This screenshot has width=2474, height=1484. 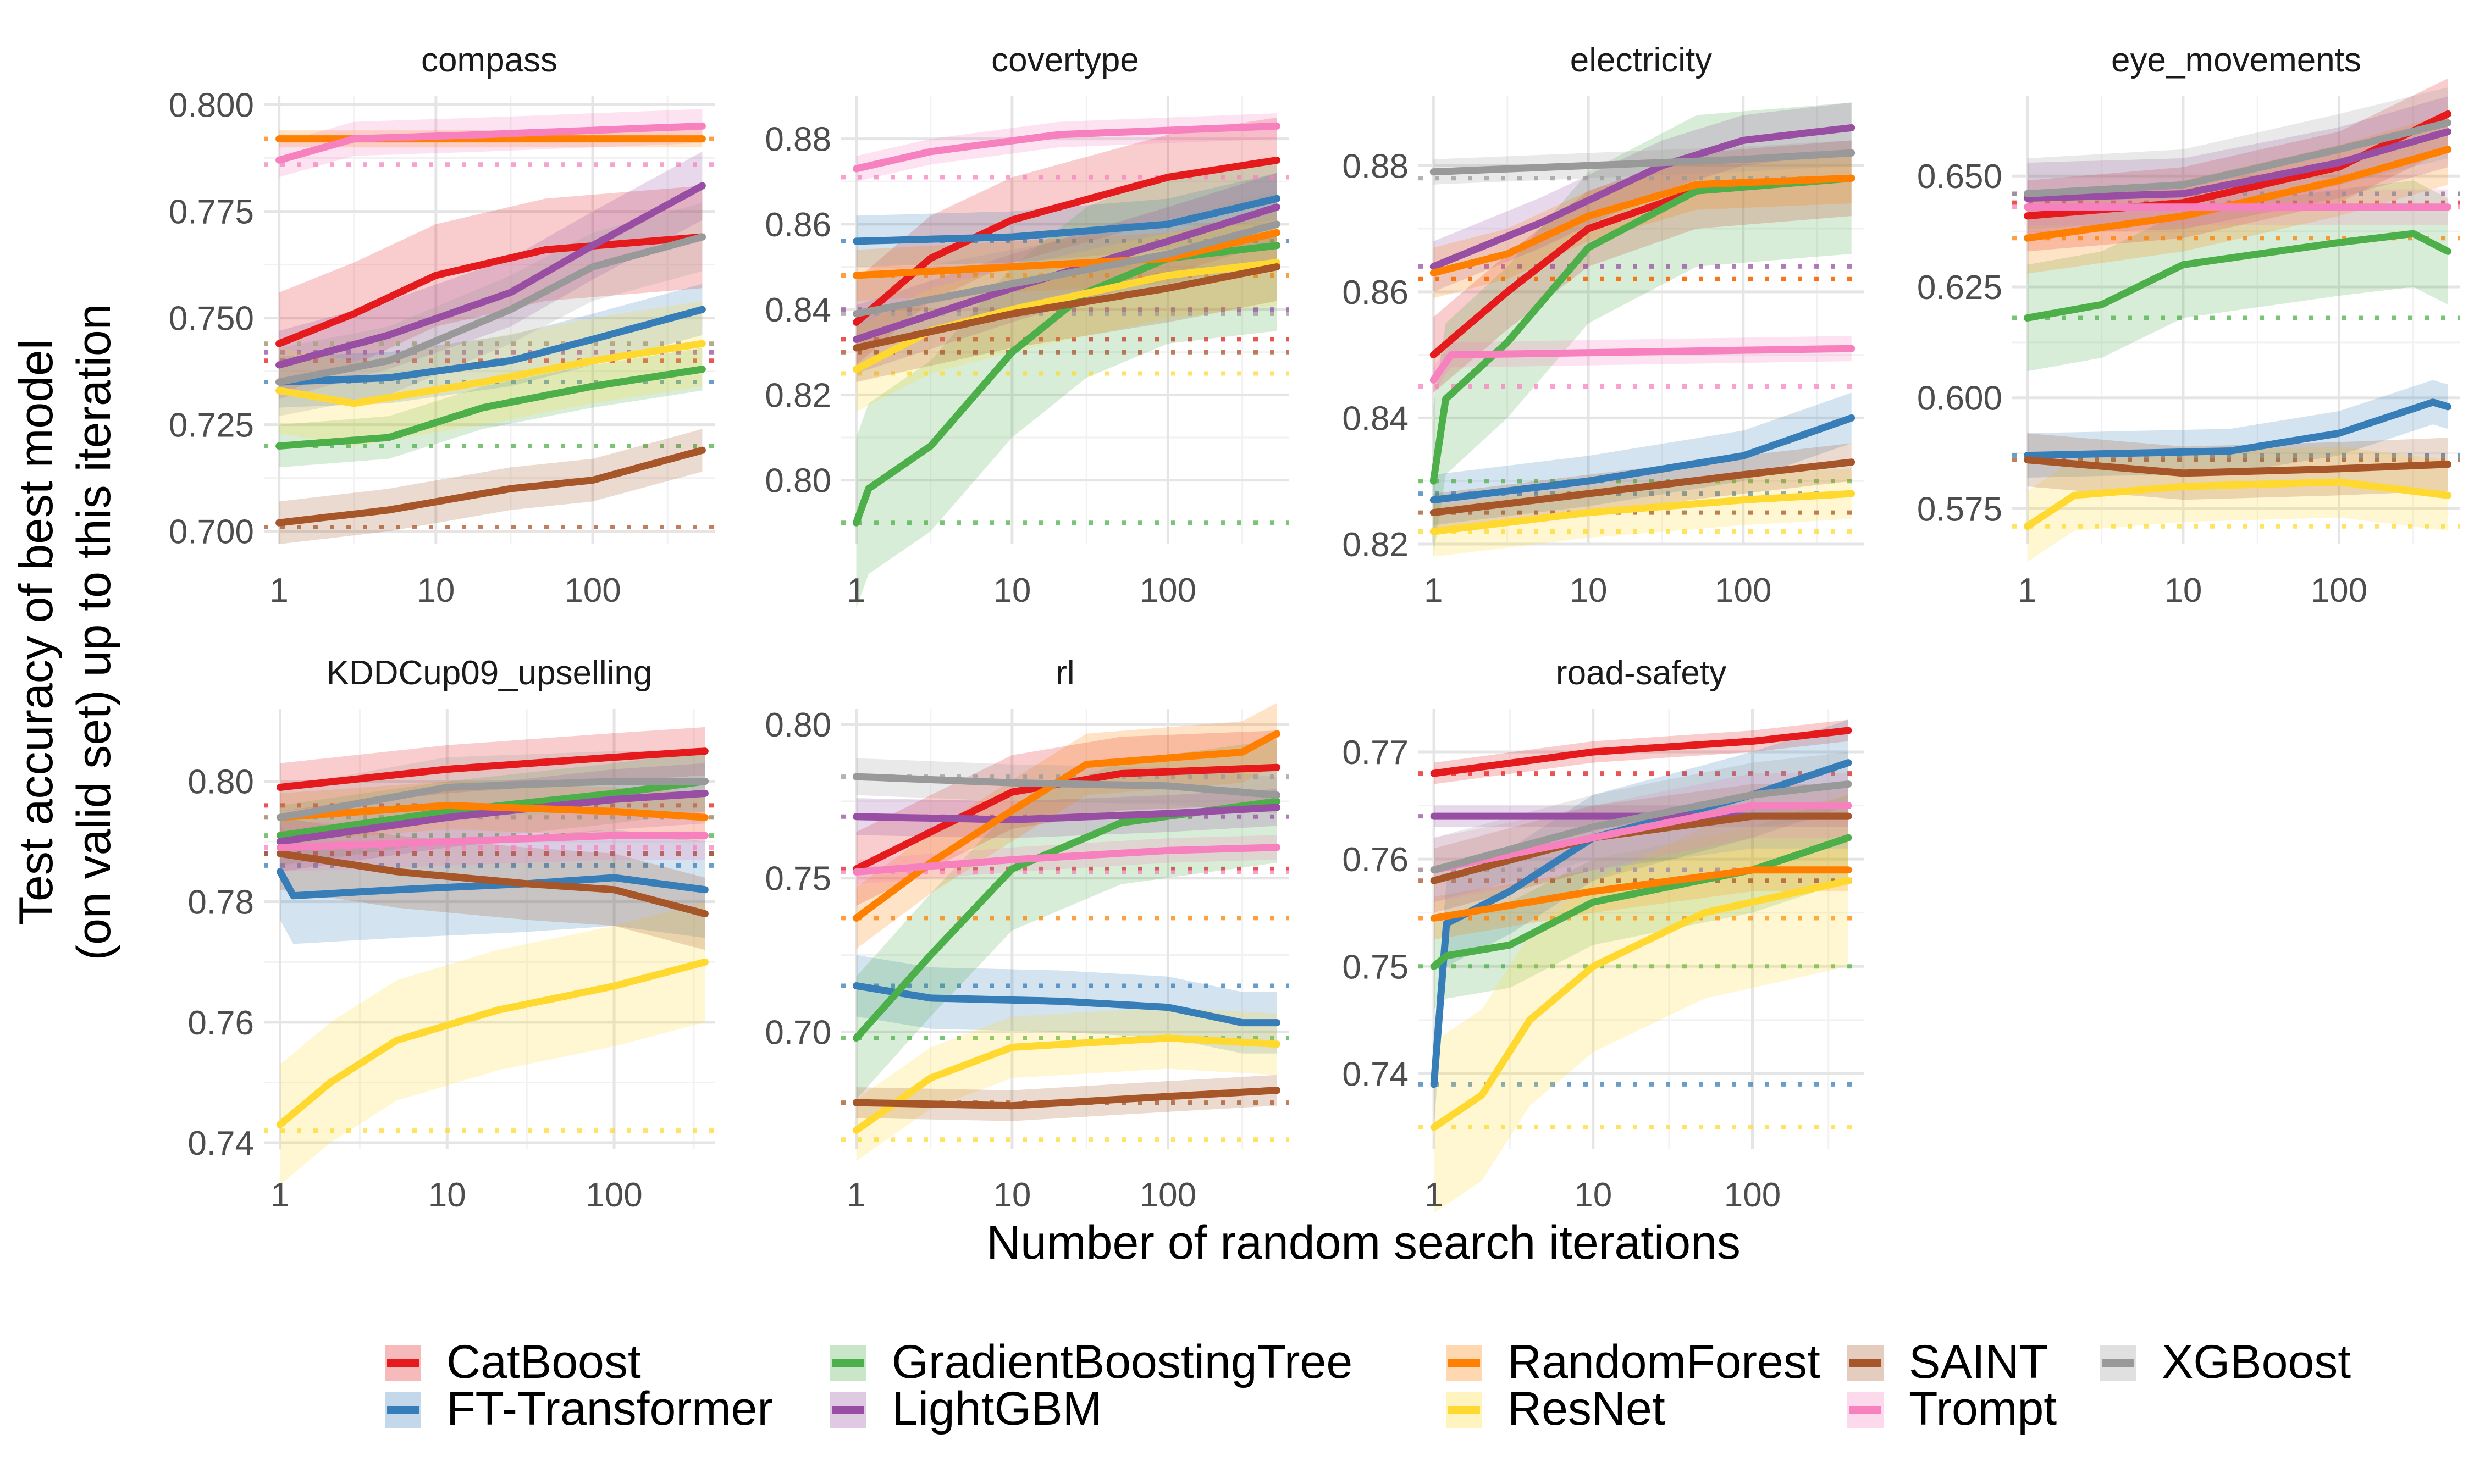 What do you see at coordinates (37, 632) in the screenshot?
I see `y-axis-title-line1: Test accuracy of best model` at bounding box center [37, 632].